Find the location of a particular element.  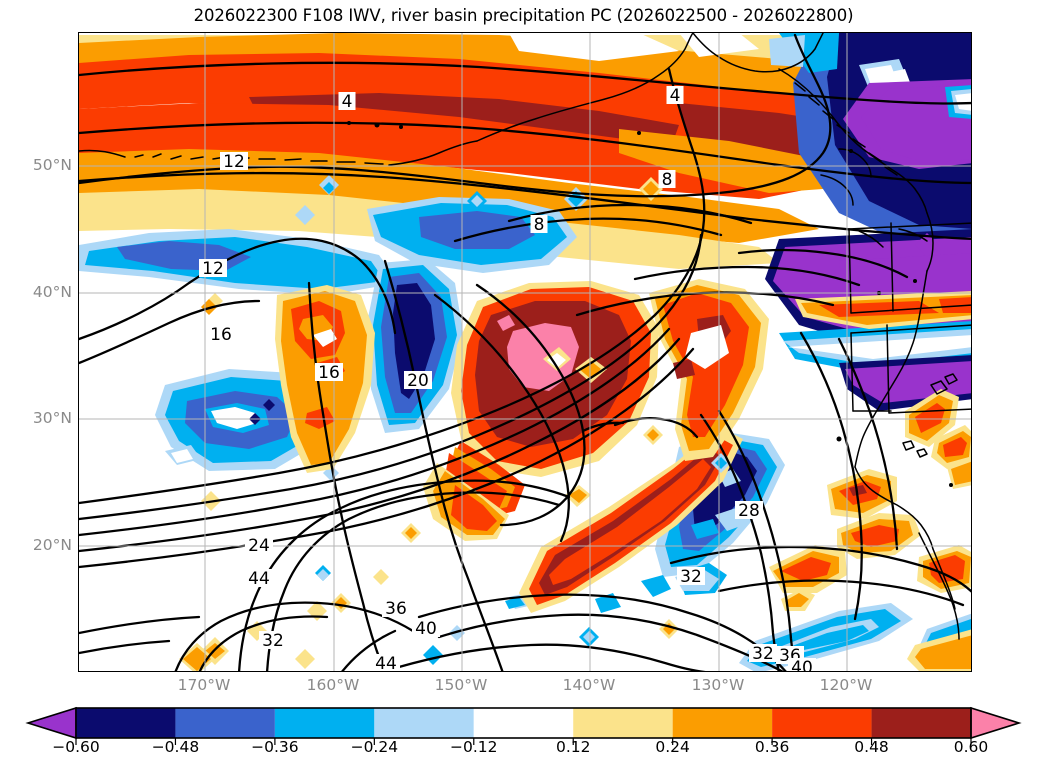

x-axis-tick-label: 120°W is located at coordinates (846, 685).